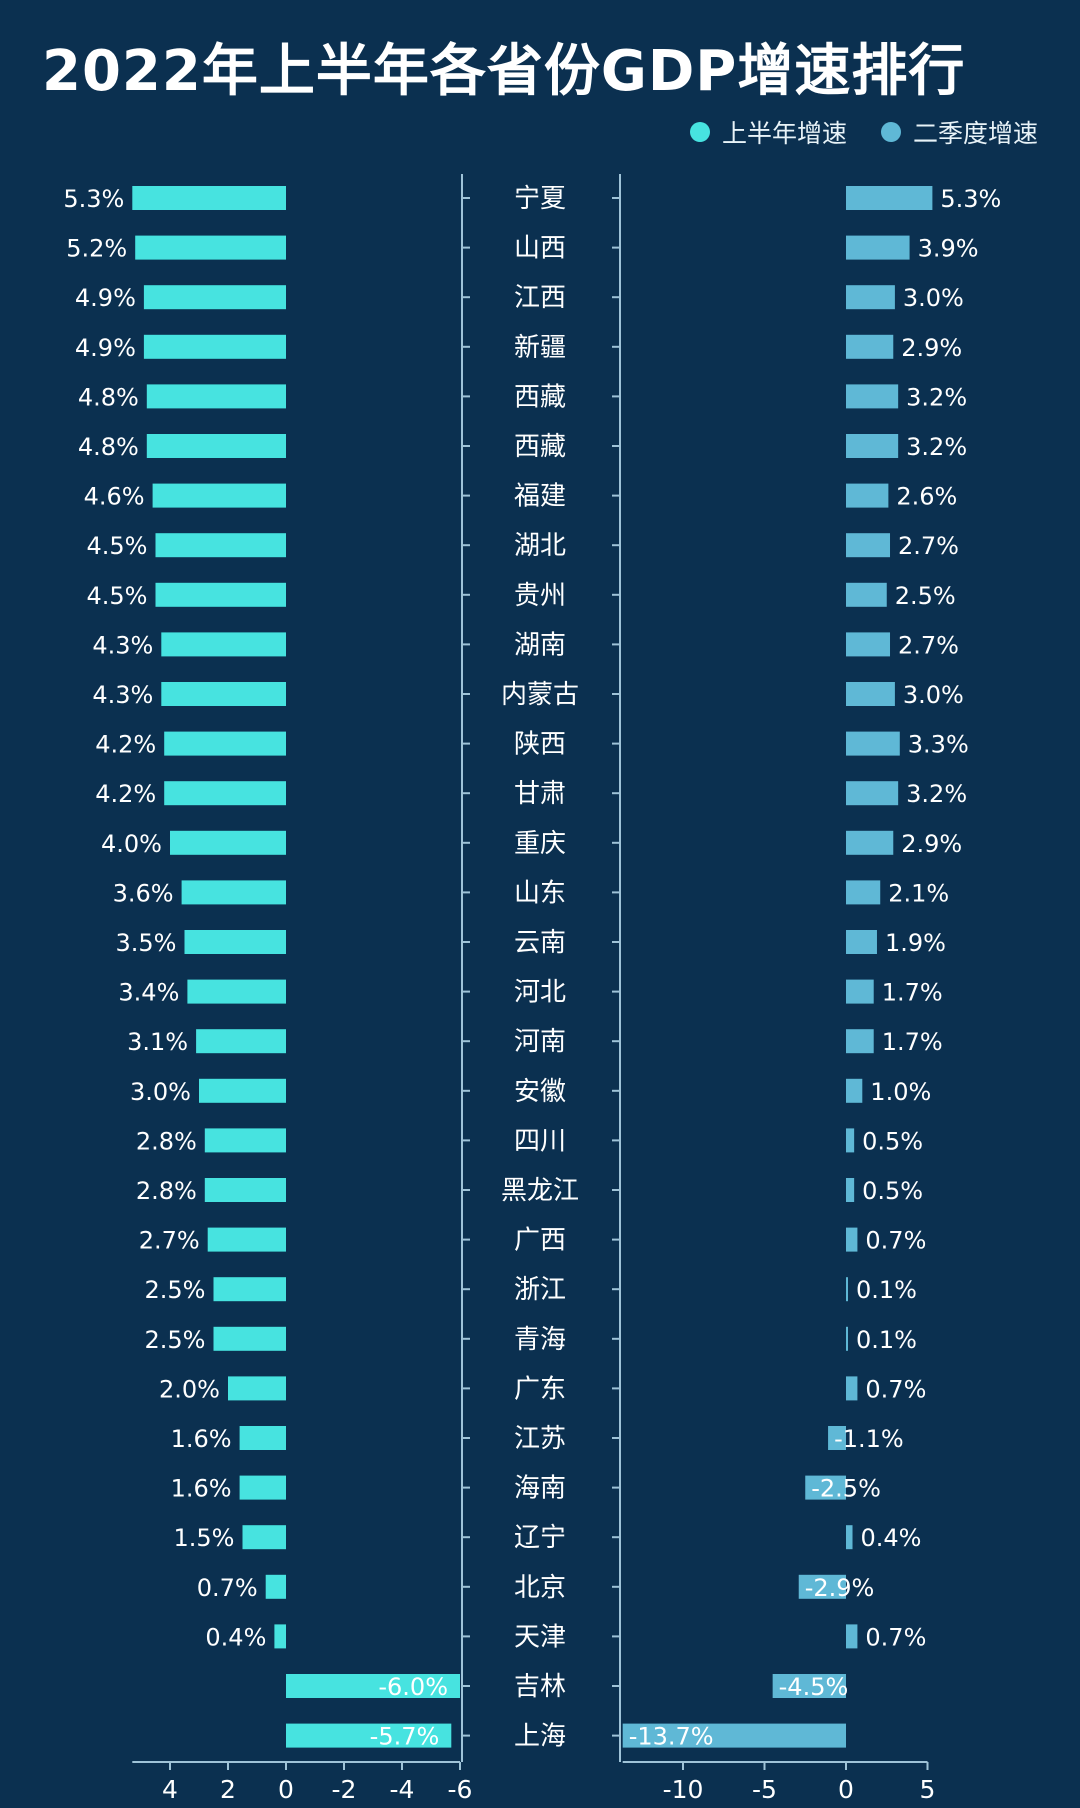  I want to click on h1-data-label: 0.4%, so click(235, 1637).